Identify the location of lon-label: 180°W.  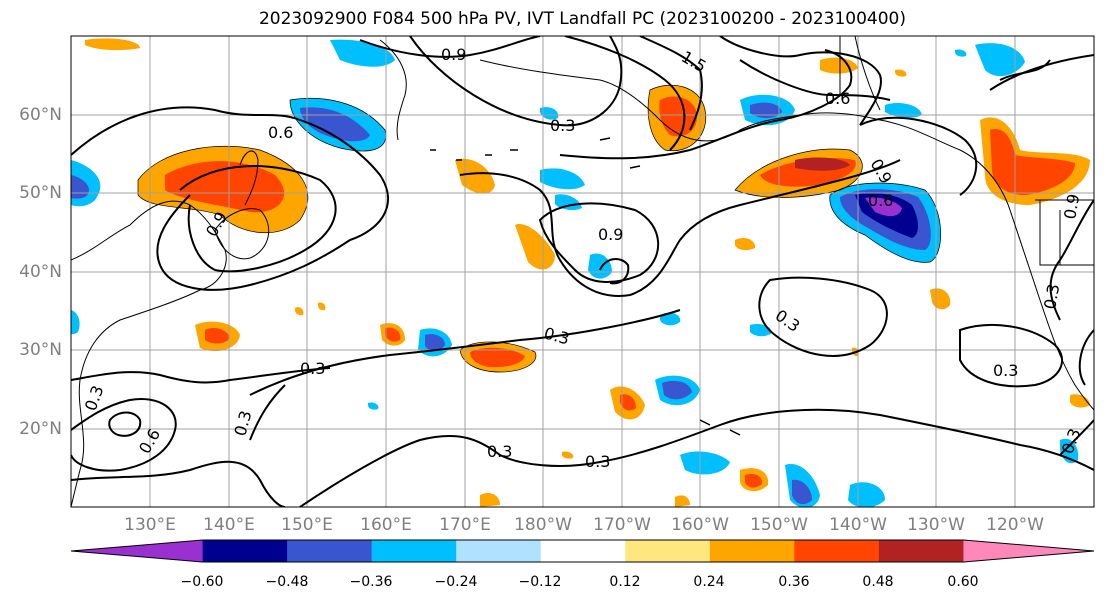
(543, 525).